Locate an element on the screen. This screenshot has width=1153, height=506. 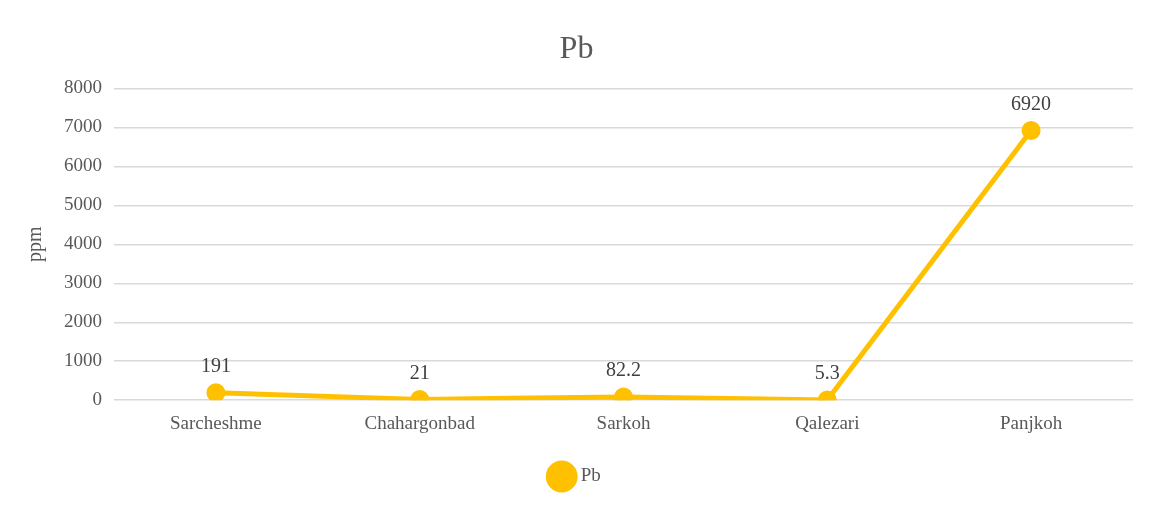
x-tick-label: Sarcheshme is located at coordinates (215, 422).